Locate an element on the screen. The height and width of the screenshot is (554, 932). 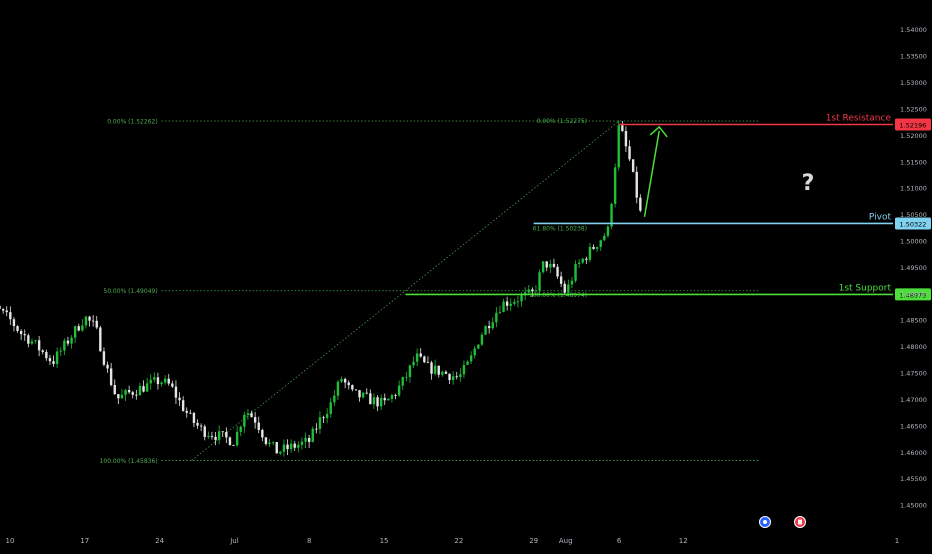
event-calendar-icon-glyph is located at coordinates (800, 522).